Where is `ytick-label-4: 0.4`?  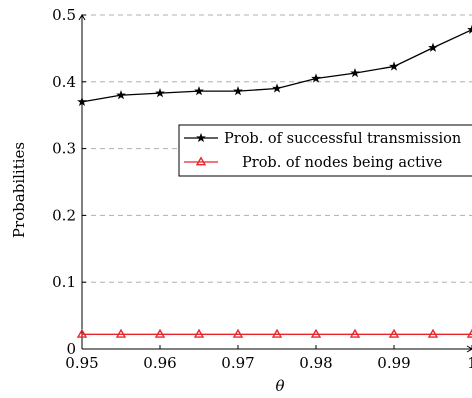 ytick-label-4: 0.4 is located at coordinates (64, 82).